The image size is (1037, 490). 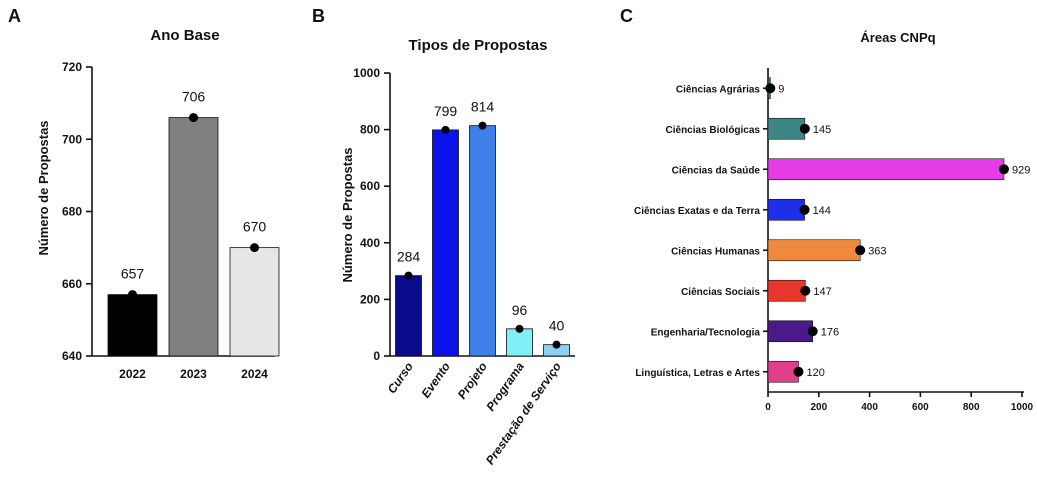 What do you see at coordinates (830, 332) in the screenshot?
I see `panel-c-value-label: 176` at bounding box center [830, 332].